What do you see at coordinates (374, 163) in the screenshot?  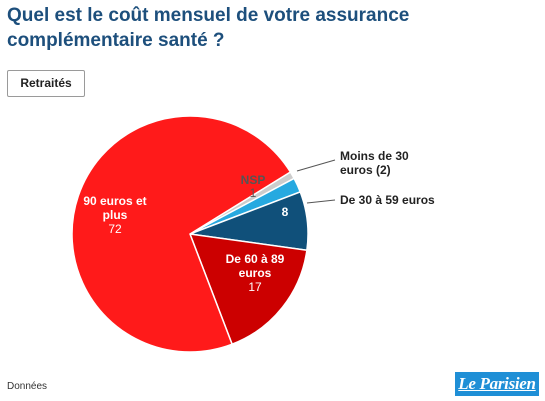 I see `slice-label-1: Moins de 30 euros (2)` at bounding box center [374, 163].